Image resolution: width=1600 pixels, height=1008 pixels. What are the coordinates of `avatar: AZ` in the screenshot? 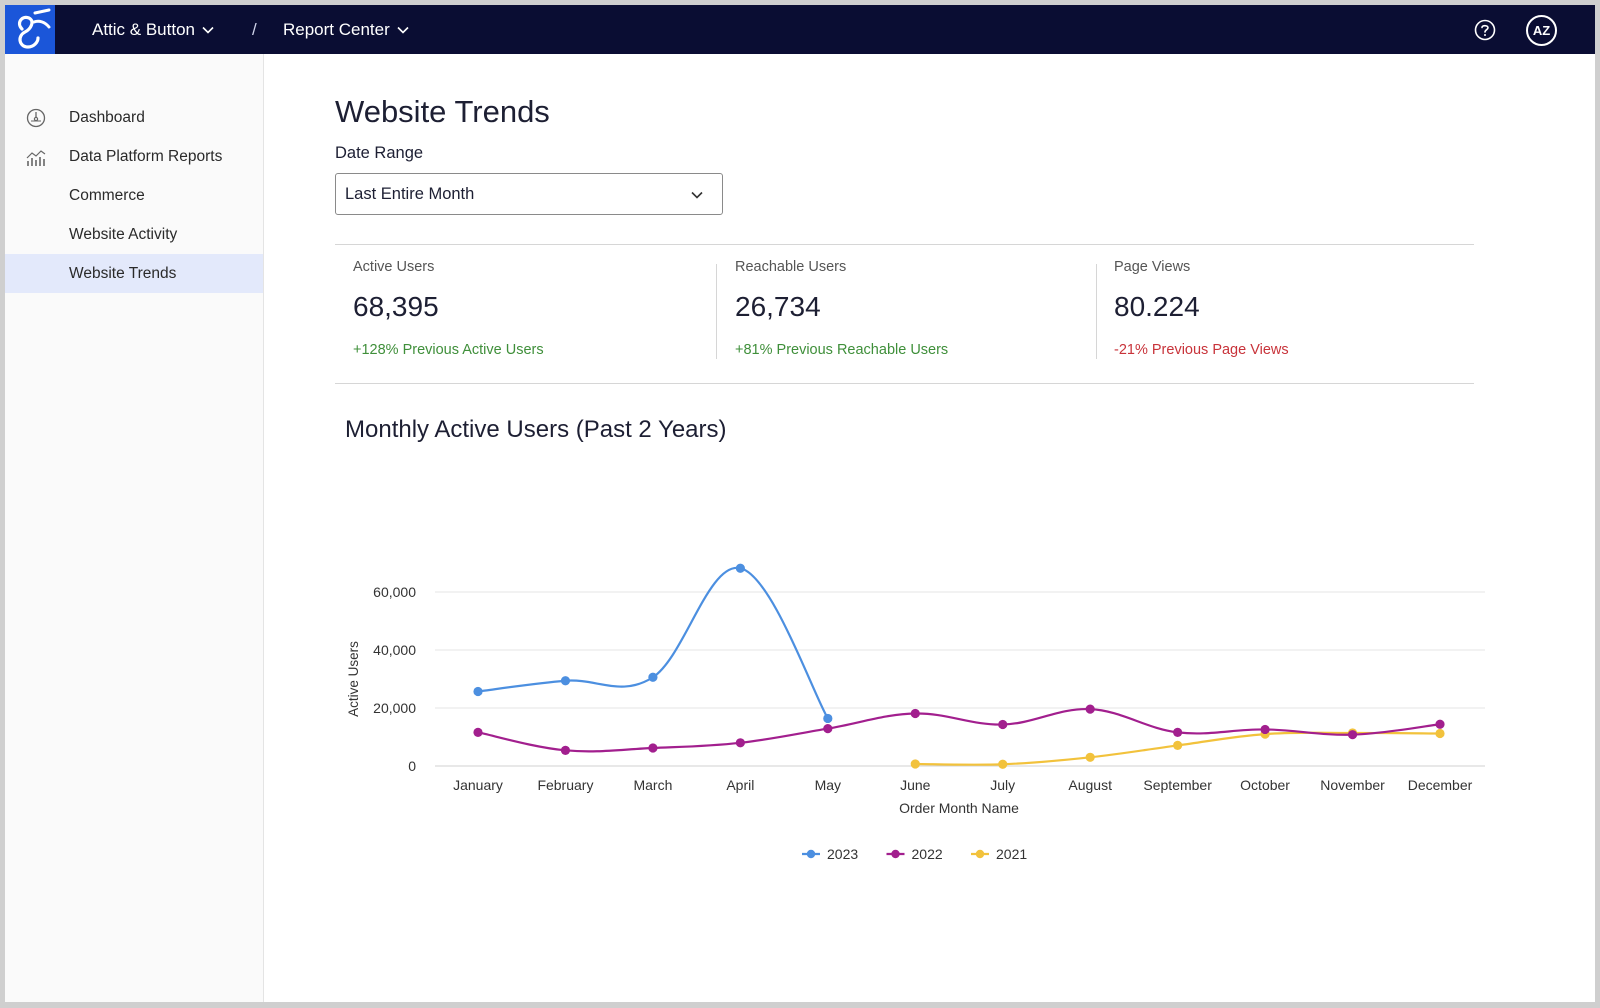 It's located at (1541, 30).